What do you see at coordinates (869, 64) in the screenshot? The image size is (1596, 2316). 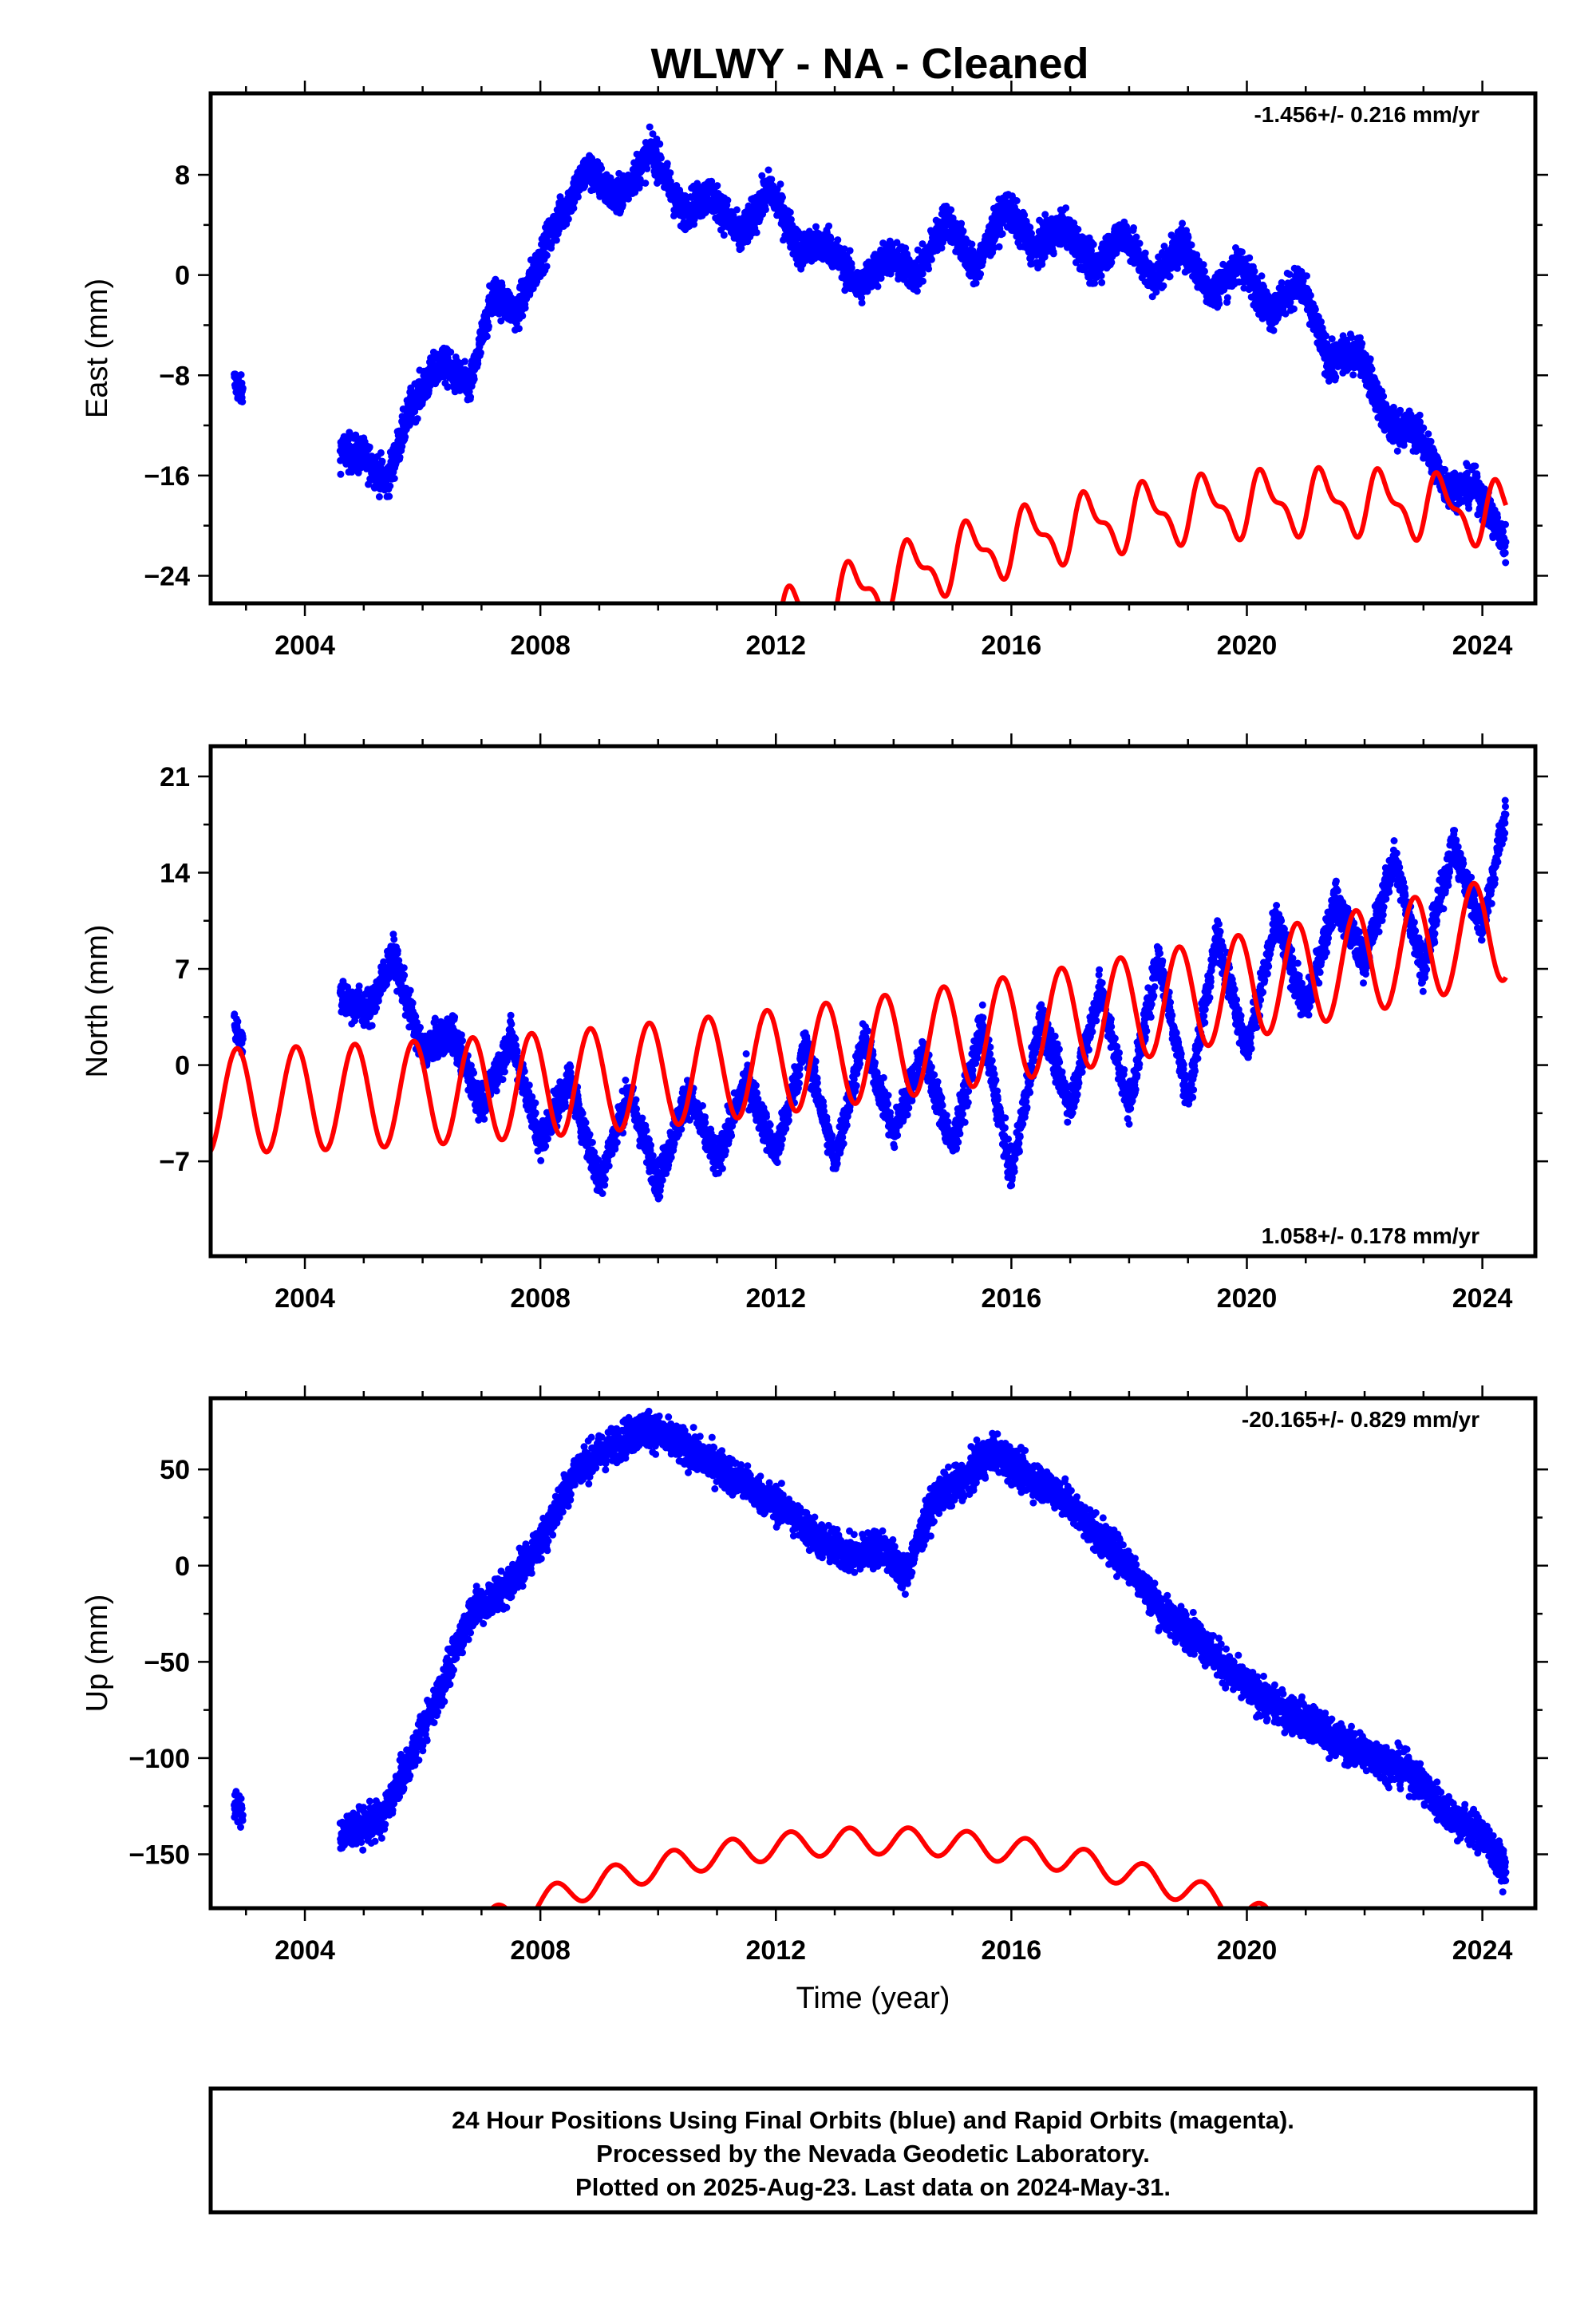 I see `figure-title: WLWY - NA - Cleaned` at bounding box center [869, 64].